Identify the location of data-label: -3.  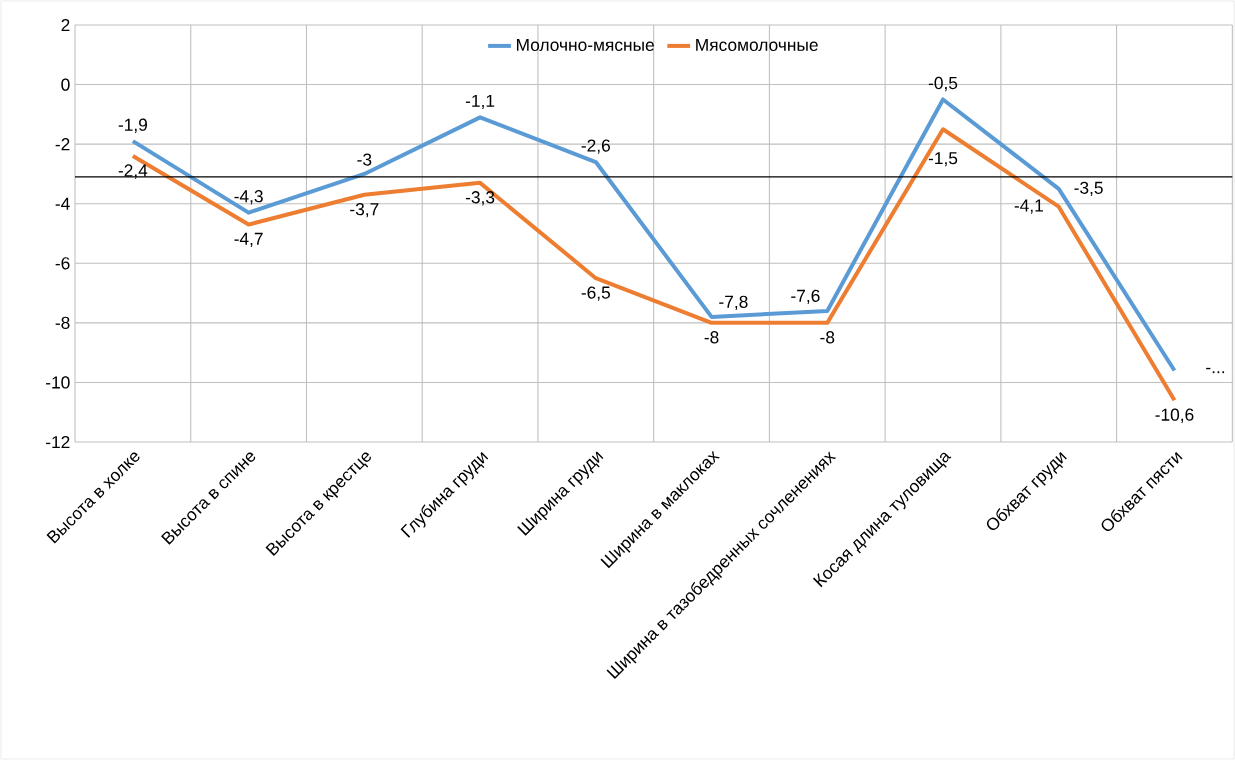
(364, 159).